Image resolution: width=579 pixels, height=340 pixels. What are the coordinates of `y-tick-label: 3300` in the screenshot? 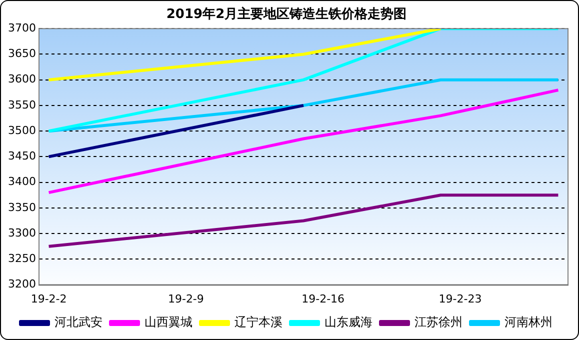 It's located at (22, 233).